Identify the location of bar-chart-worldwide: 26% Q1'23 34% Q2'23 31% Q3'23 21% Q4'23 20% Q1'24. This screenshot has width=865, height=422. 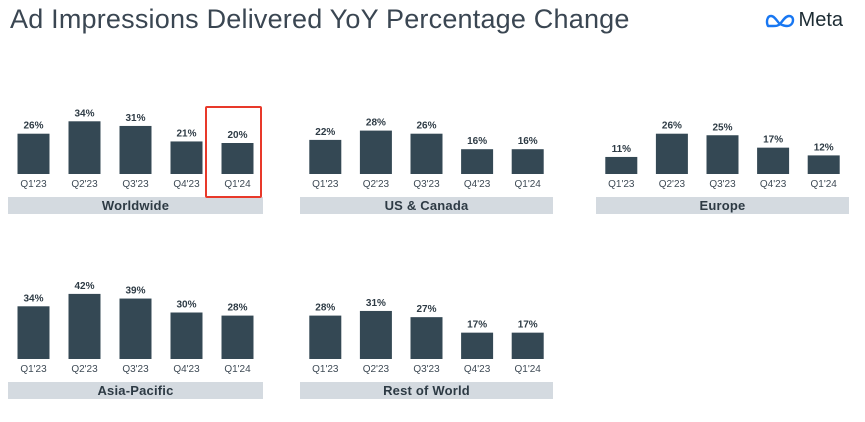
(135, 149).